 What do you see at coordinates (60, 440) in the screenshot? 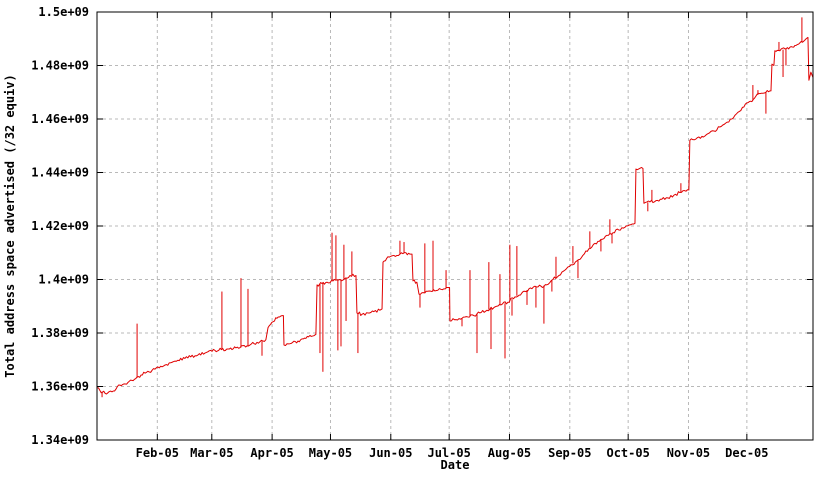
I see `y-tick-label: 1.34e+09` at bounding box center [60, 440].